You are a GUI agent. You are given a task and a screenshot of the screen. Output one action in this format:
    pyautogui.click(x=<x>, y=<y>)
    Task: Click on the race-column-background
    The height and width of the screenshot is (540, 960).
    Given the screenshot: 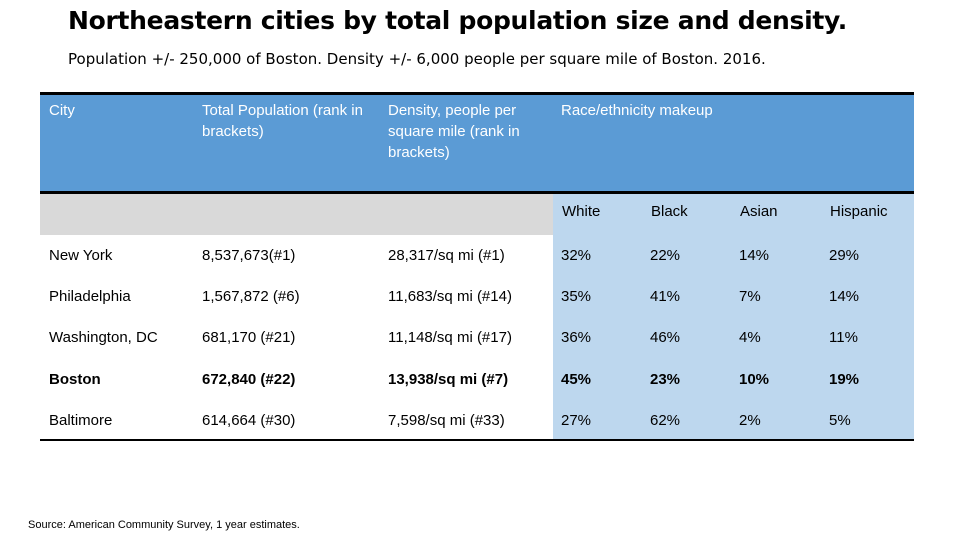 What is the action you would take?
    pyautogui.click(x=733, y=338)
    